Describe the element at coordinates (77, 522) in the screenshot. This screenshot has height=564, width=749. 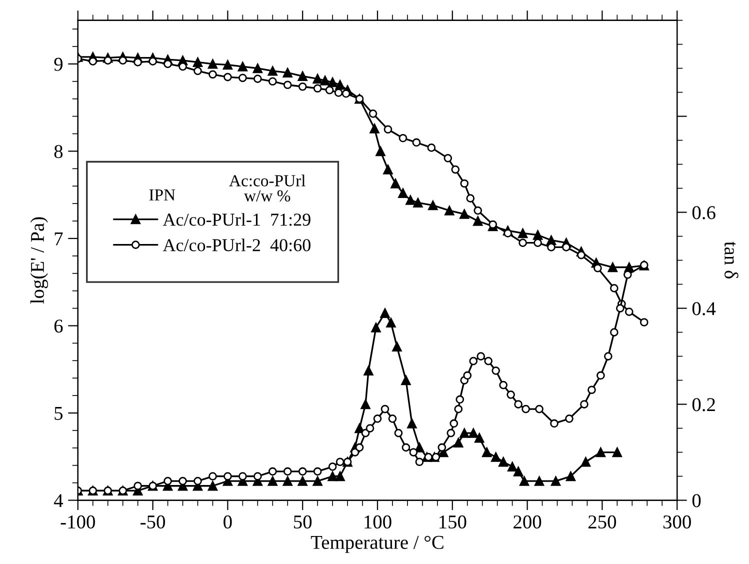
I see `x-tick-label: -100` at that location.